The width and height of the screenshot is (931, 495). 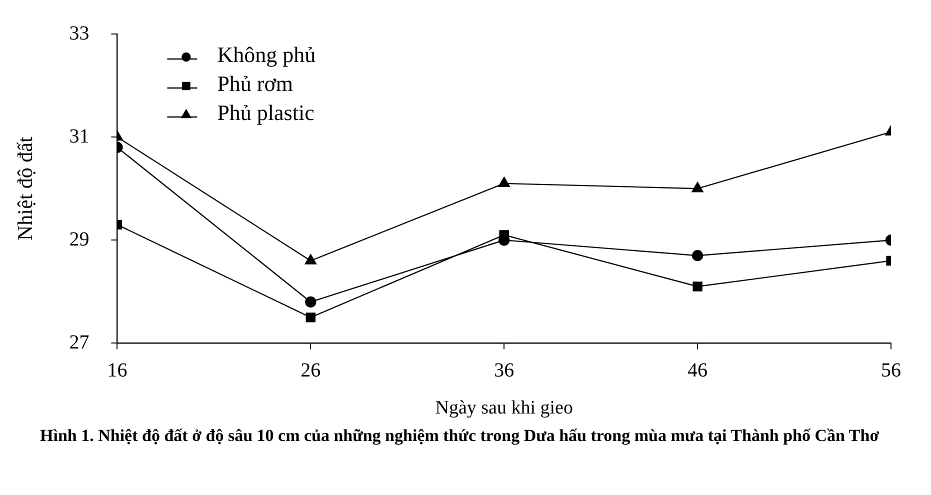 I want to click on x-tick-label: 56, so click(x=891, y=370).